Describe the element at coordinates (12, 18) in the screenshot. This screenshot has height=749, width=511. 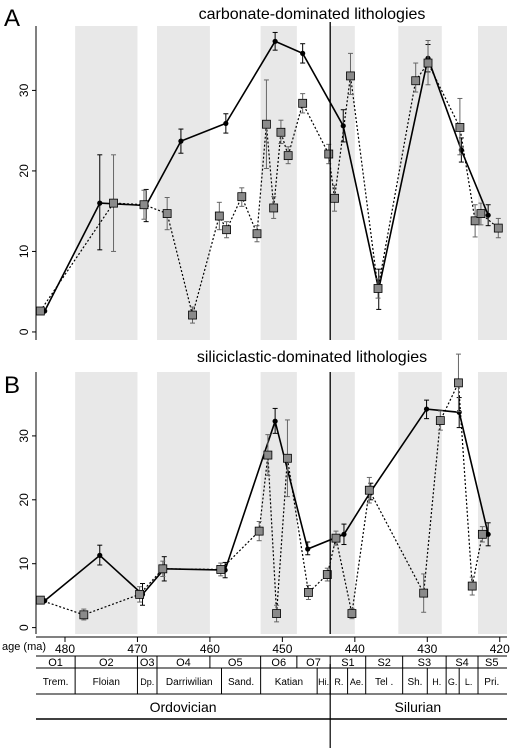
I see `panel-a-letter: A` at that location.